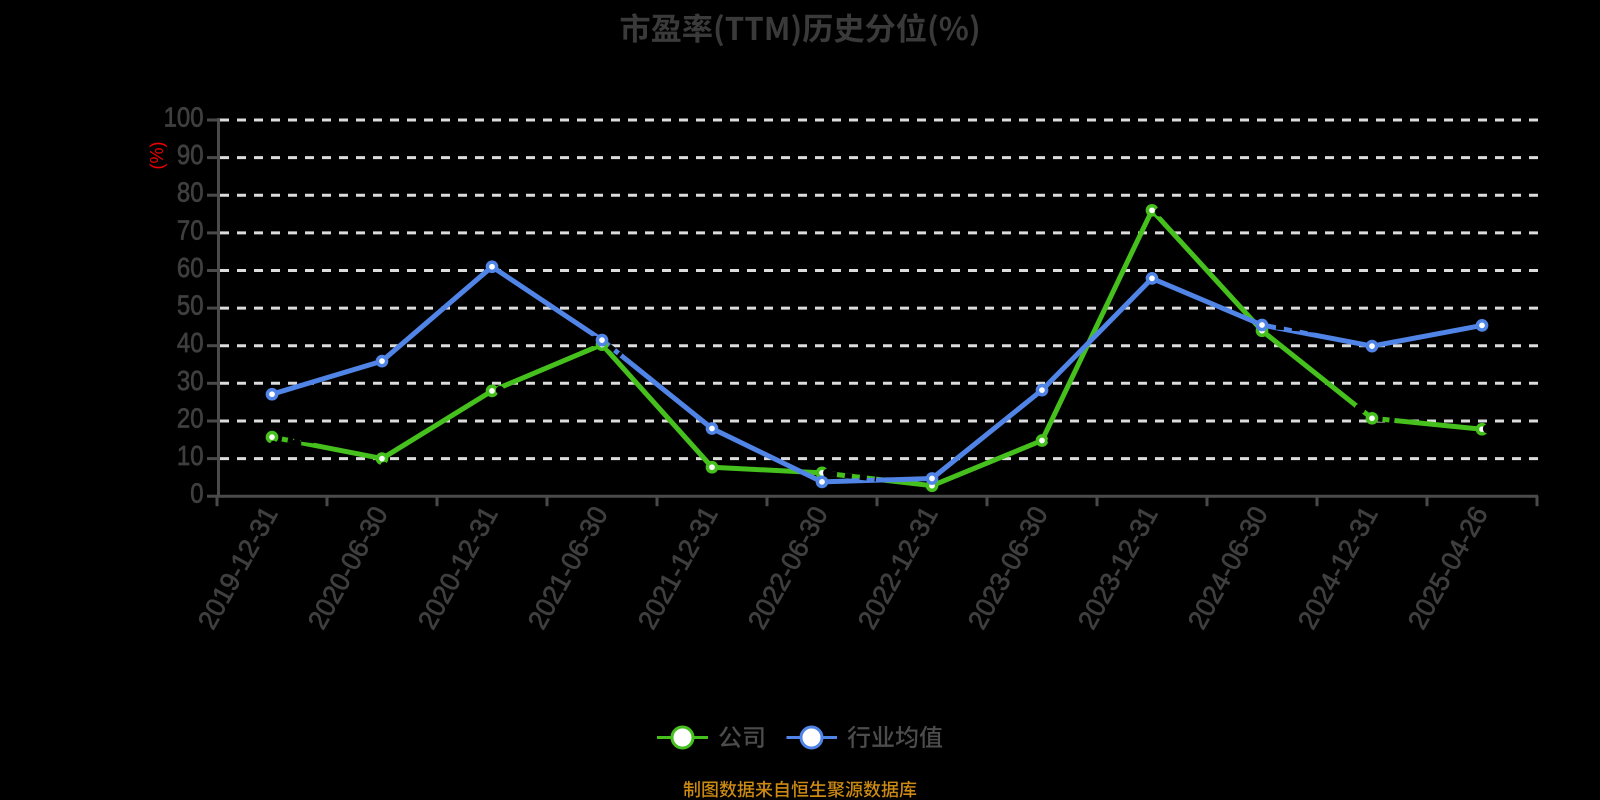 The width and height of the screenshot is (1600, 800). I want to click on svg-text: 60, so click(190, 267).